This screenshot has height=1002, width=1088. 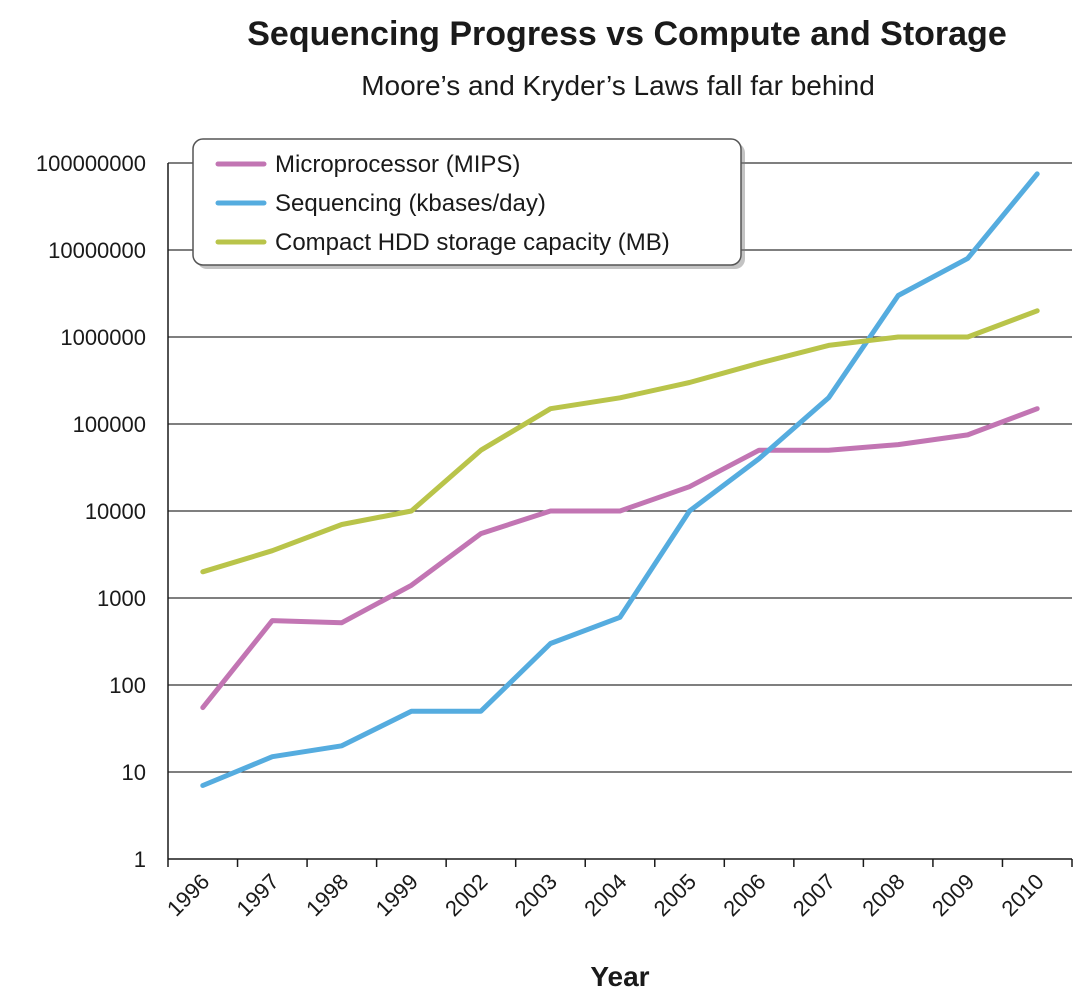 I want to click on y-tick-label: 100000, so click(x=109, y=424).